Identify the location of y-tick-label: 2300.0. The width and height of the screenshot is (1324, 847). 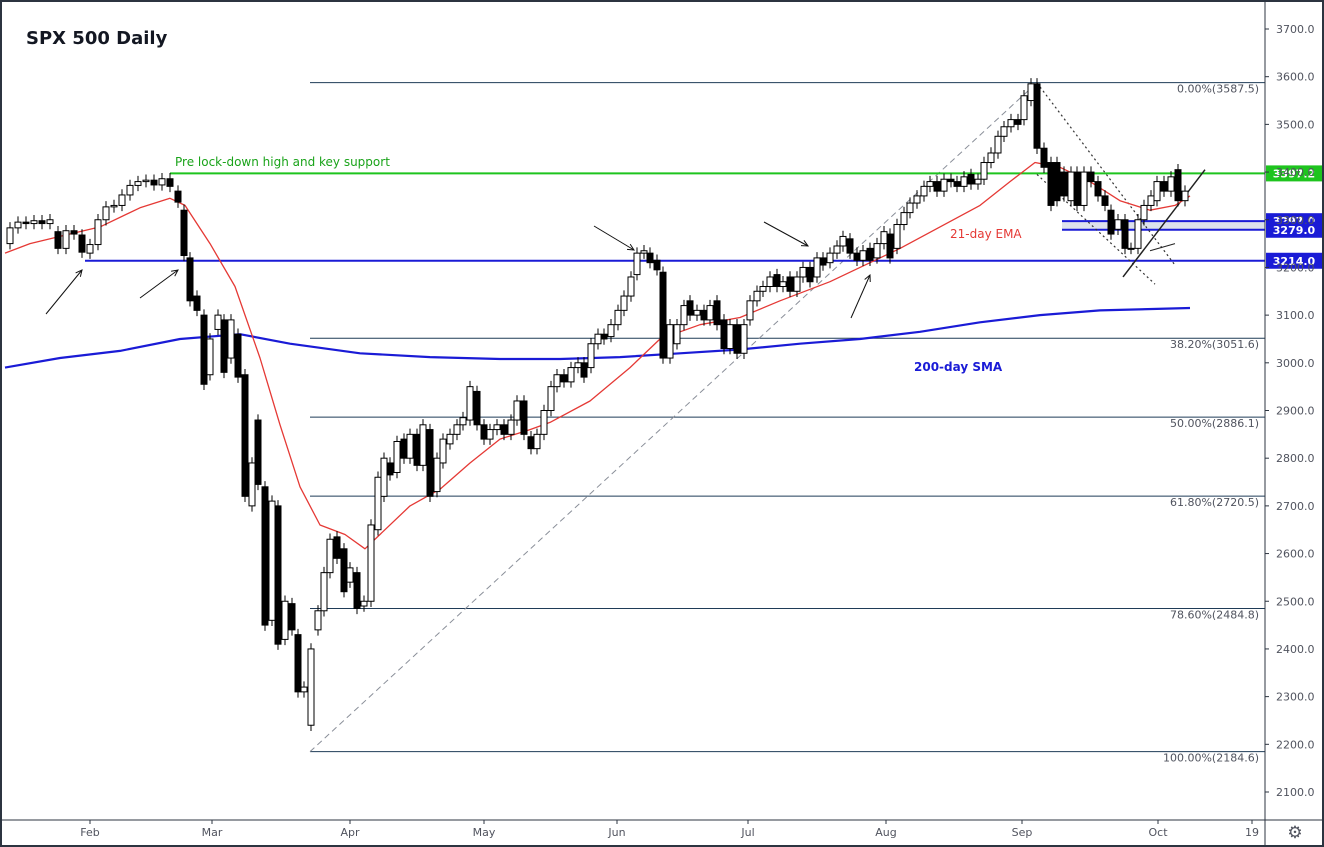
(1295, 697).